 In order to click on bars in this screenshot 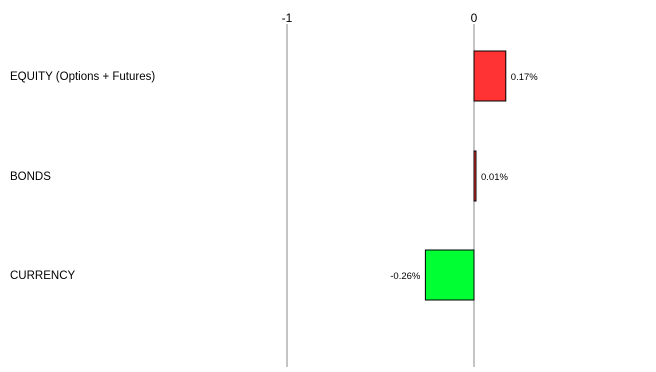, I will do `click(465, 175)`.